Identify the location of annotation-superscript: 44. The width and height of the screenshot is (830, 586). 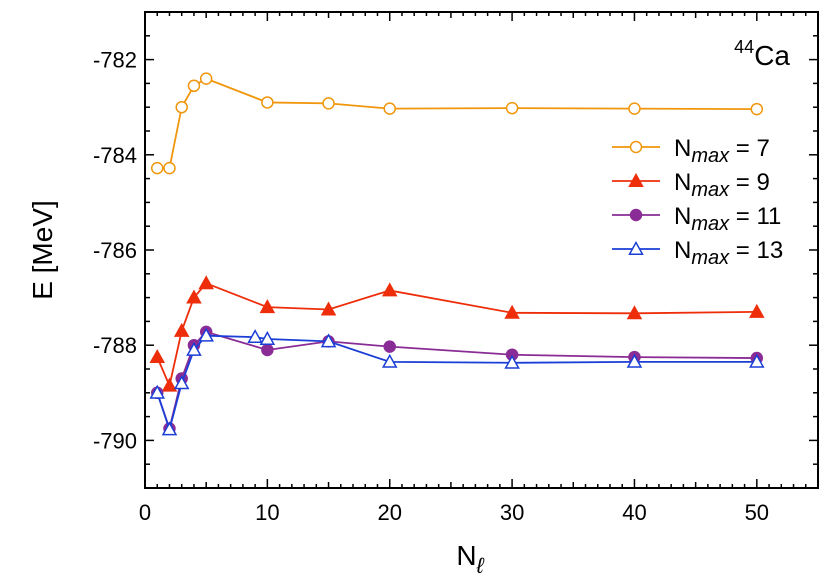
(744, 47).